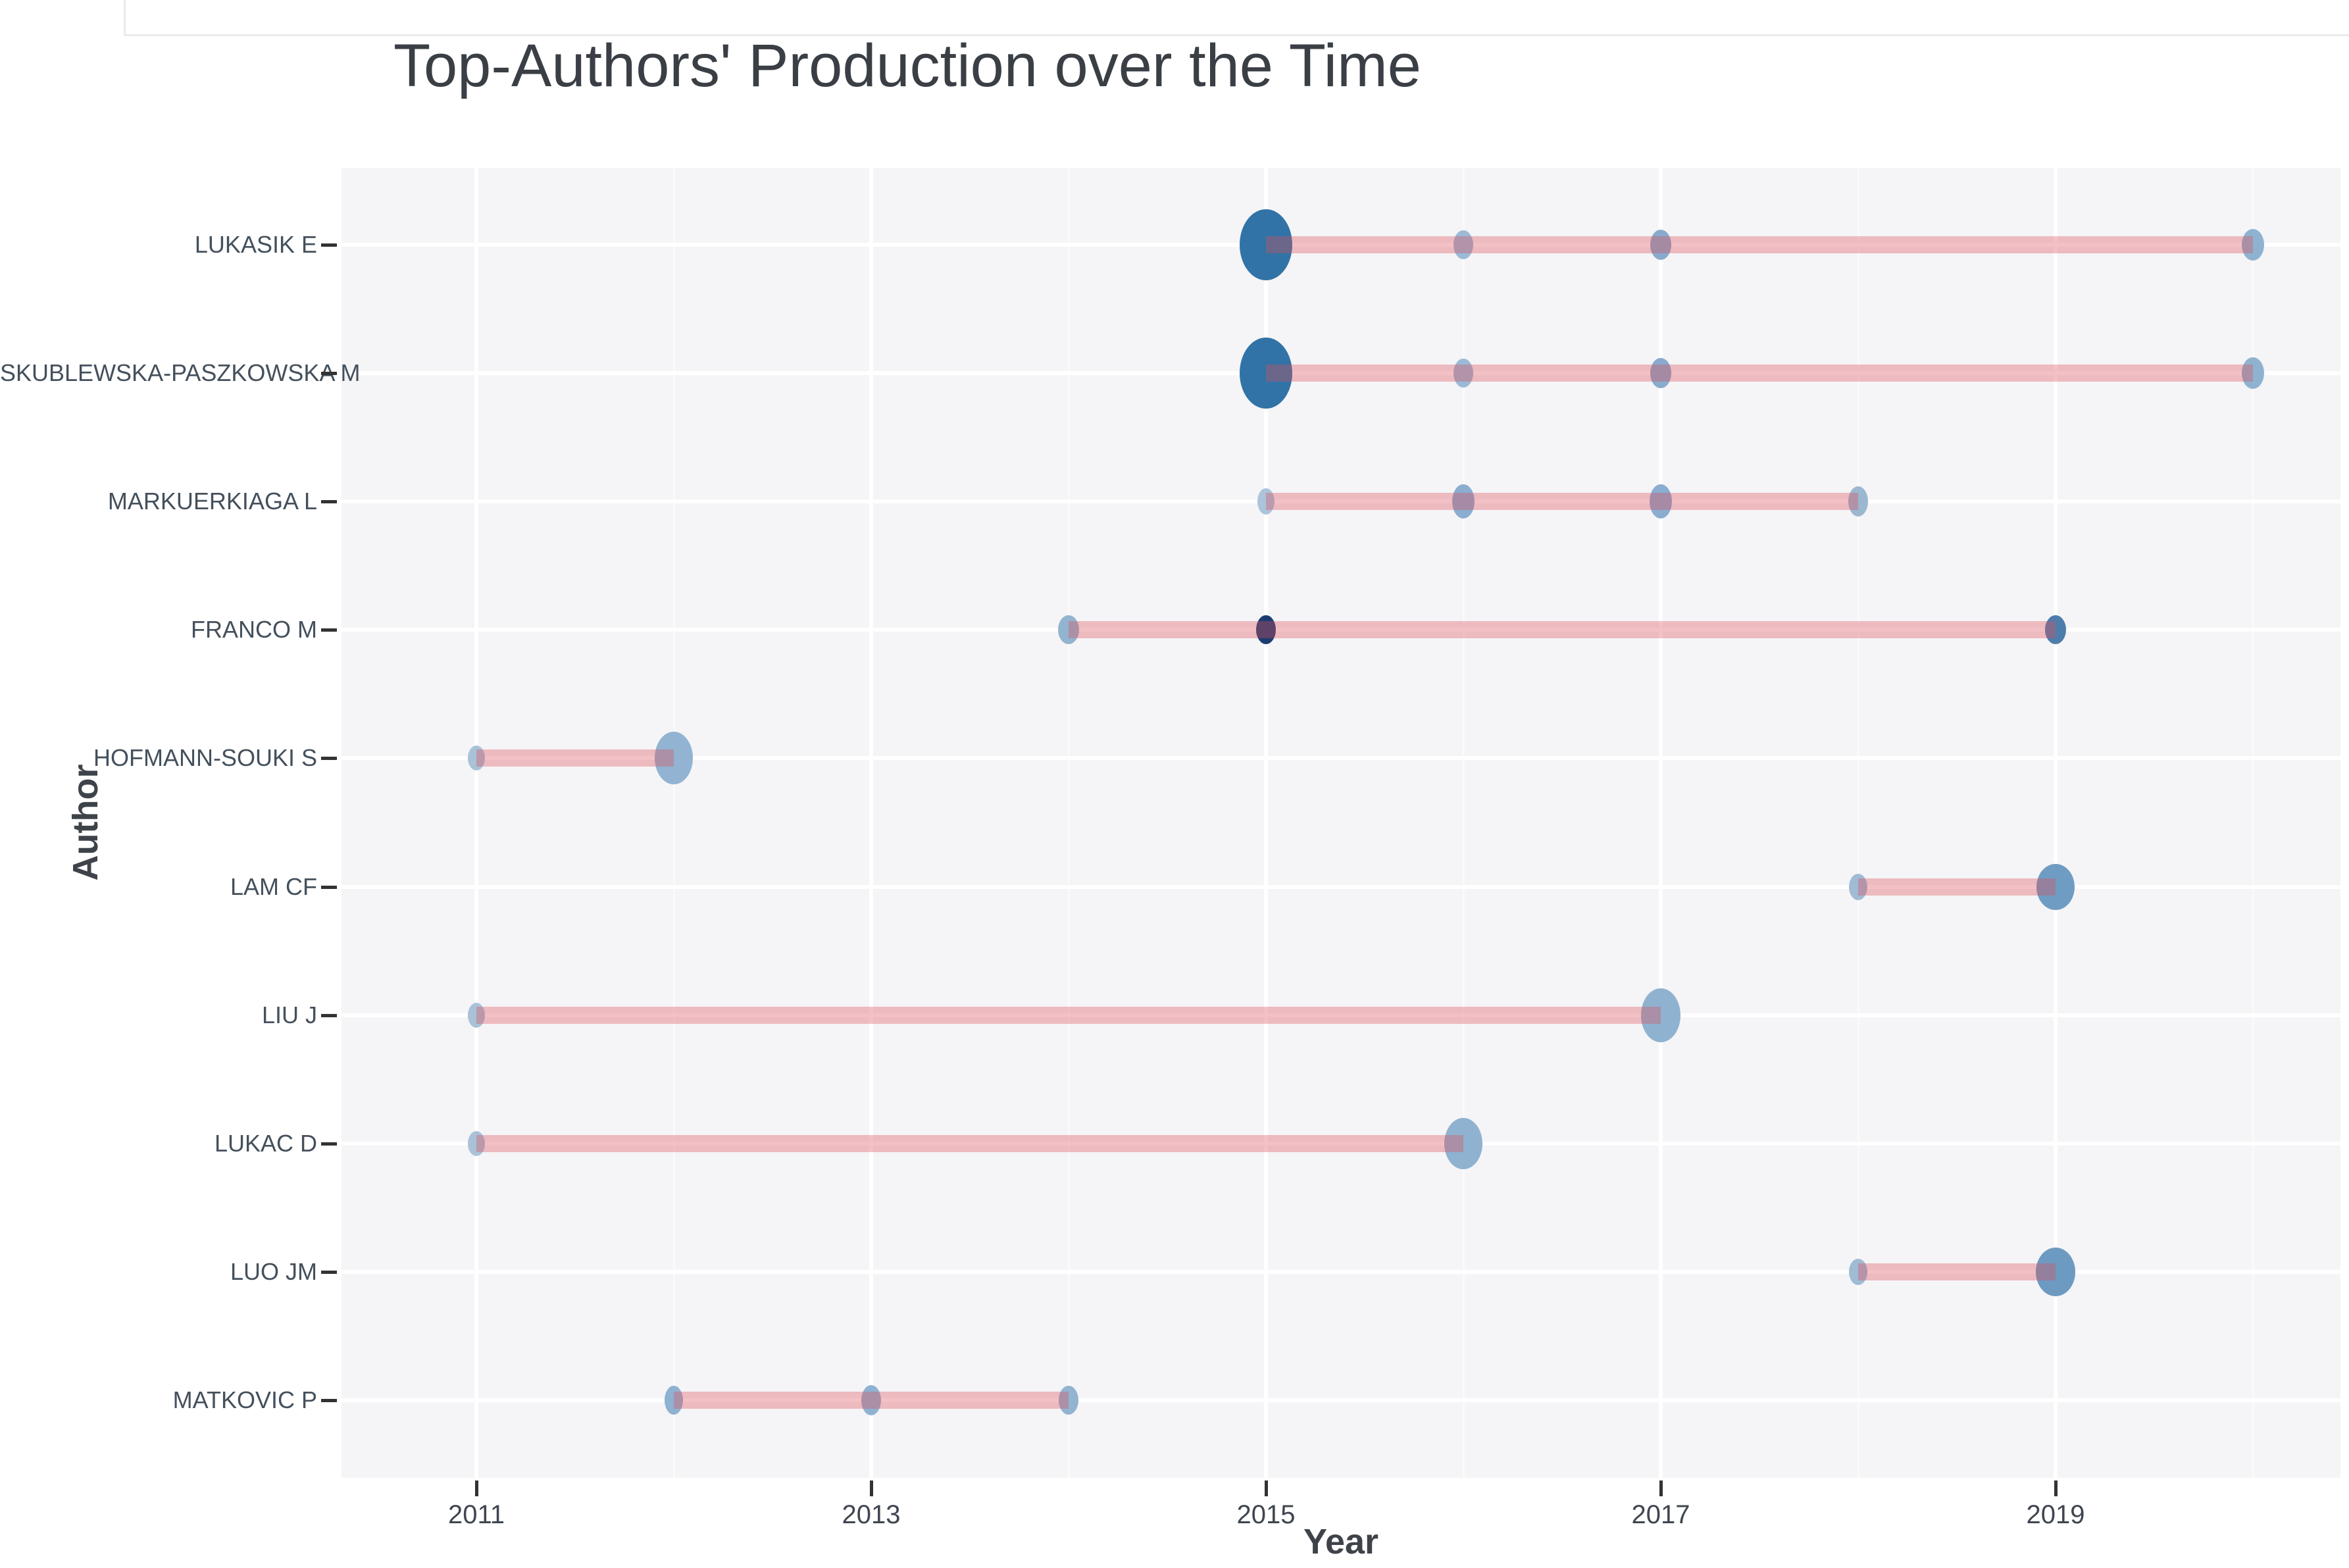  What do you see at coordinates (125, 18) in the screenshot?
I see `top-panel-corner-vertical-divider` at bounding box center [125, 18].